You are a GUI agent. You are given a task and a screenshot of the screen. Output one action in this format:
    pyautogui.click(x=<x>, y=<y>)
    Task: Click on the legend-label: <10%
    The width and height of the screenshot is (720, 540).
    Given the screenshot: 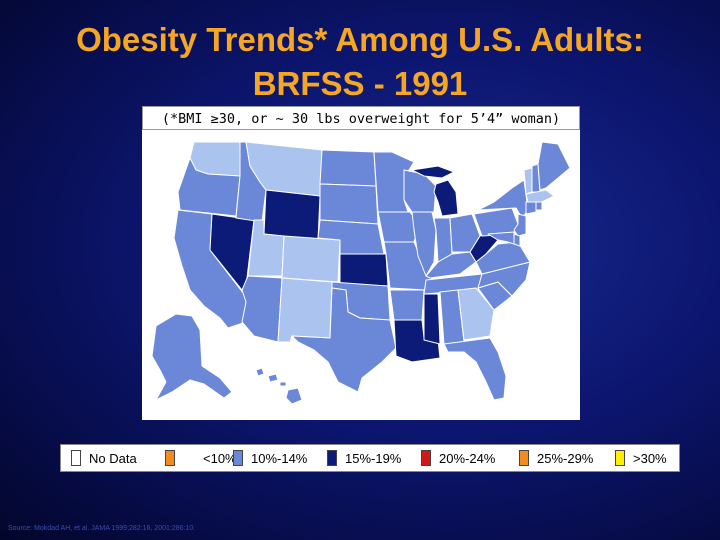 What is the action you would take?
    pyautogui.click(x=220, y=458)
    